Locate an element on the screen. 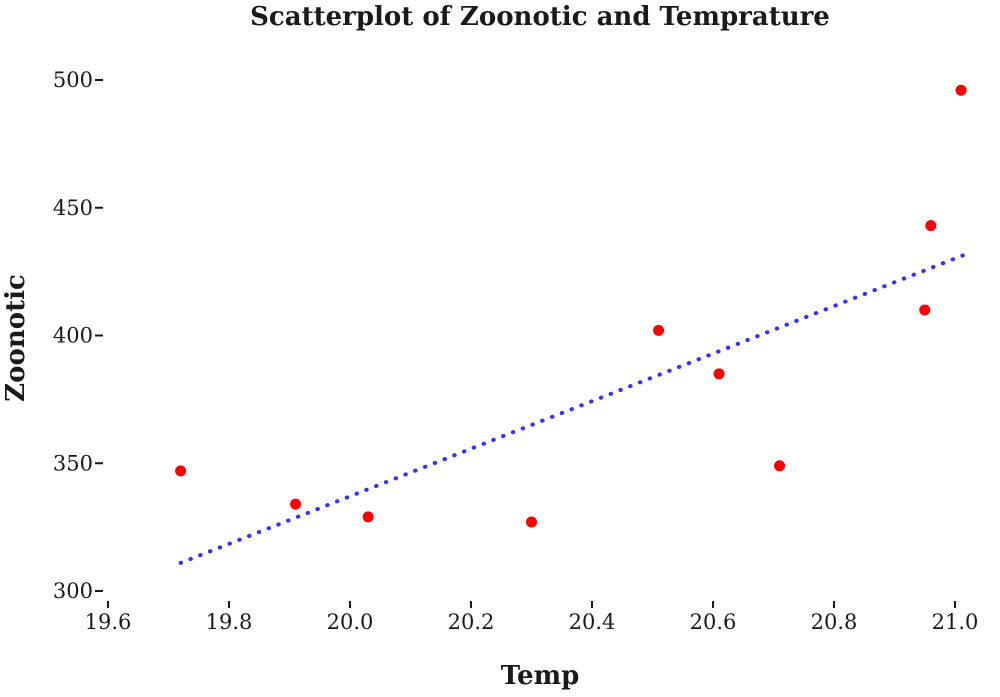 This screenshot has width=1000, height=697. x-tick-label: 20.6 is located at coordinates (713, 622).